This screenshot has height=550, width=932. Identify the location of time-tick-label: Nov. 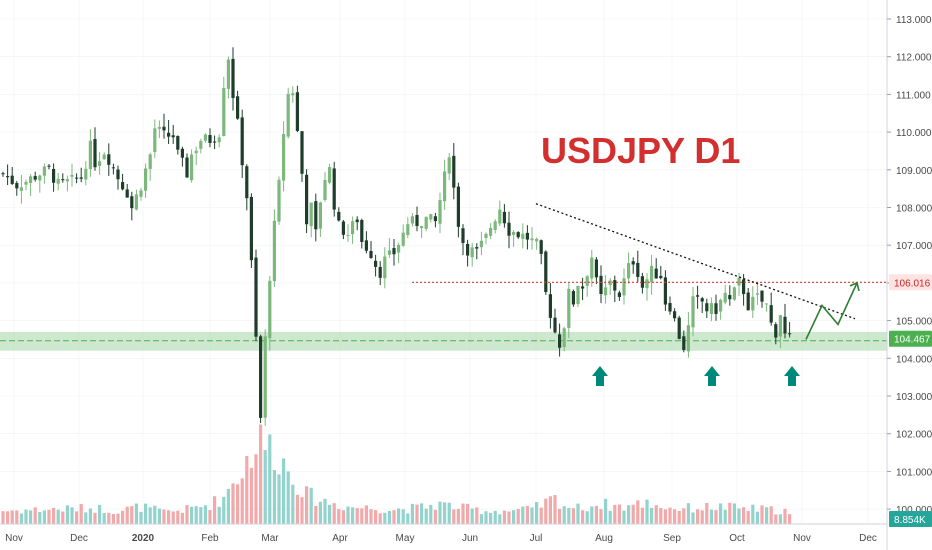
(802, 538).